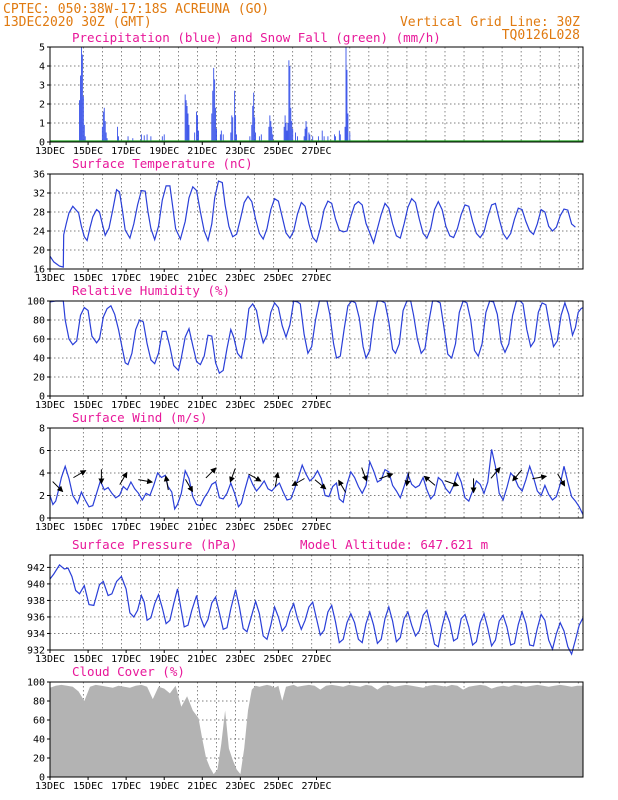  What do you see at coordinates (36, 584) in the screenshot?
I see `y-tick-label: 940` at bounding box center [36, 584].